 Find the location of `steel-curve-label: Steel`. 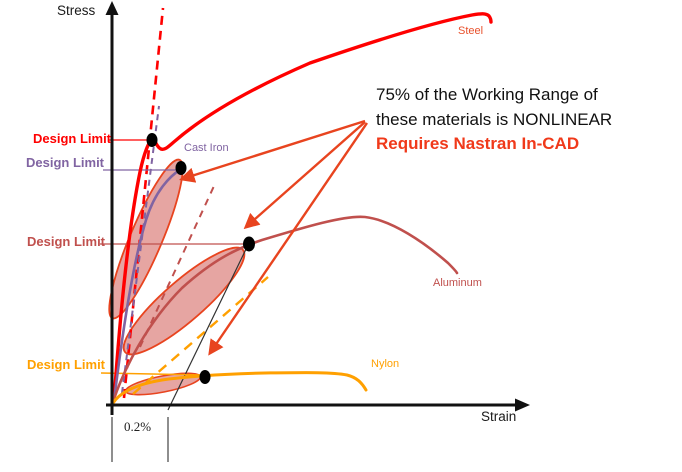

steel-curve-label: Steel is located at coordinates (471, 31).